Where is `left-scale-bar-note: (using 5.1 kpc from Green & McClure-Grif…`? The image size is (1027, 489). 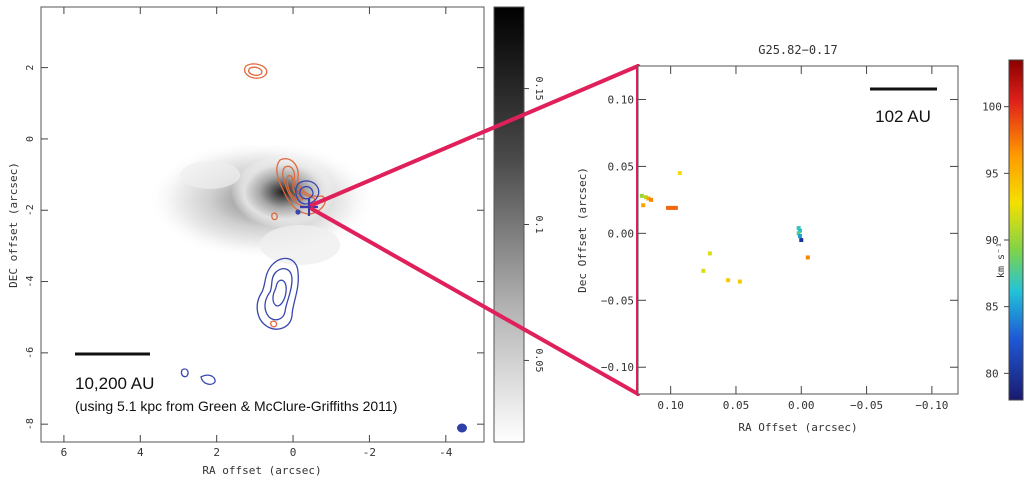
left-scale-bar-note: (using 5.1 kpc from Green & McClure-Grif… is located at coordinates (236, 406).